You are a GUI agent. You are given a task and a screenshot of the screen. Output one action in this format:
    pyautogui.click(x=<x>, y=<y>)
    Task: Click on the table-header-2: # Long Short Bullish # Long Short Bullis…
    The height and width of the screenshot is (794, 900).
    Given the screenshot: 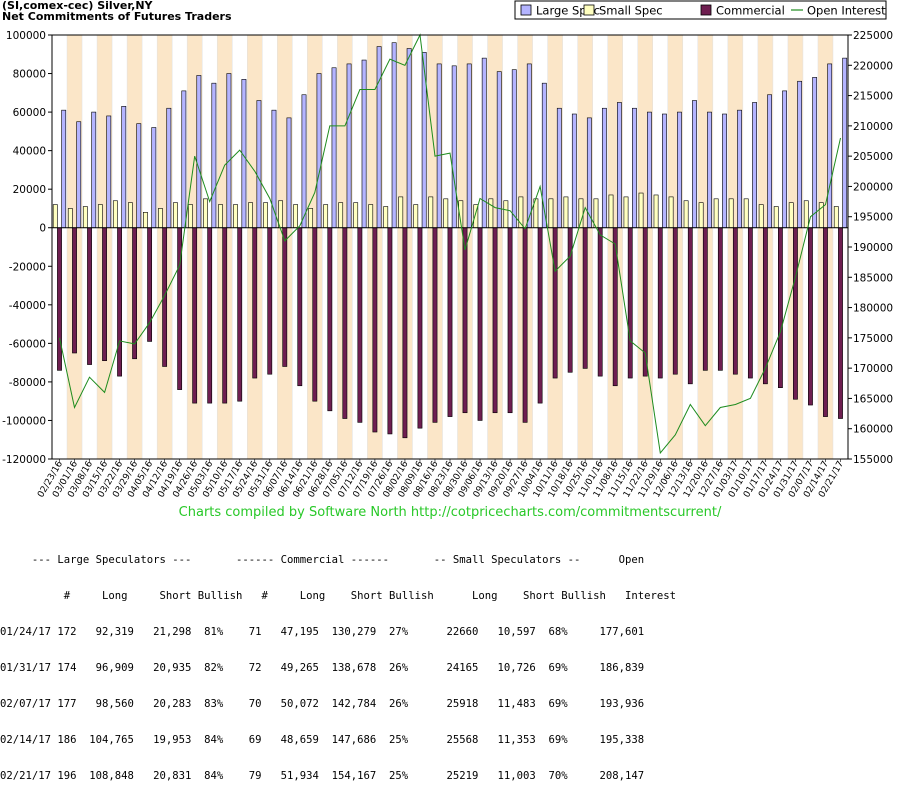 What is the action you would take?
    pyautogui.click(x=338, y=596)
    